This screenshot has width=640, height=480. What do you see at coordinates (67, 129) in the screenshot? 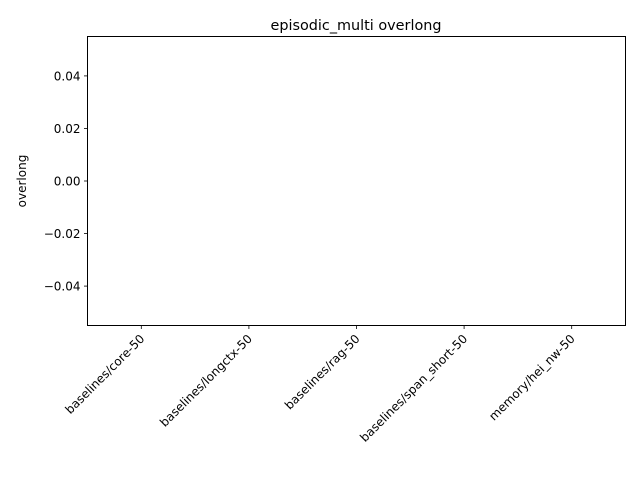
I see `y-tick-label: 0.02` at bounding box center [67, 129].